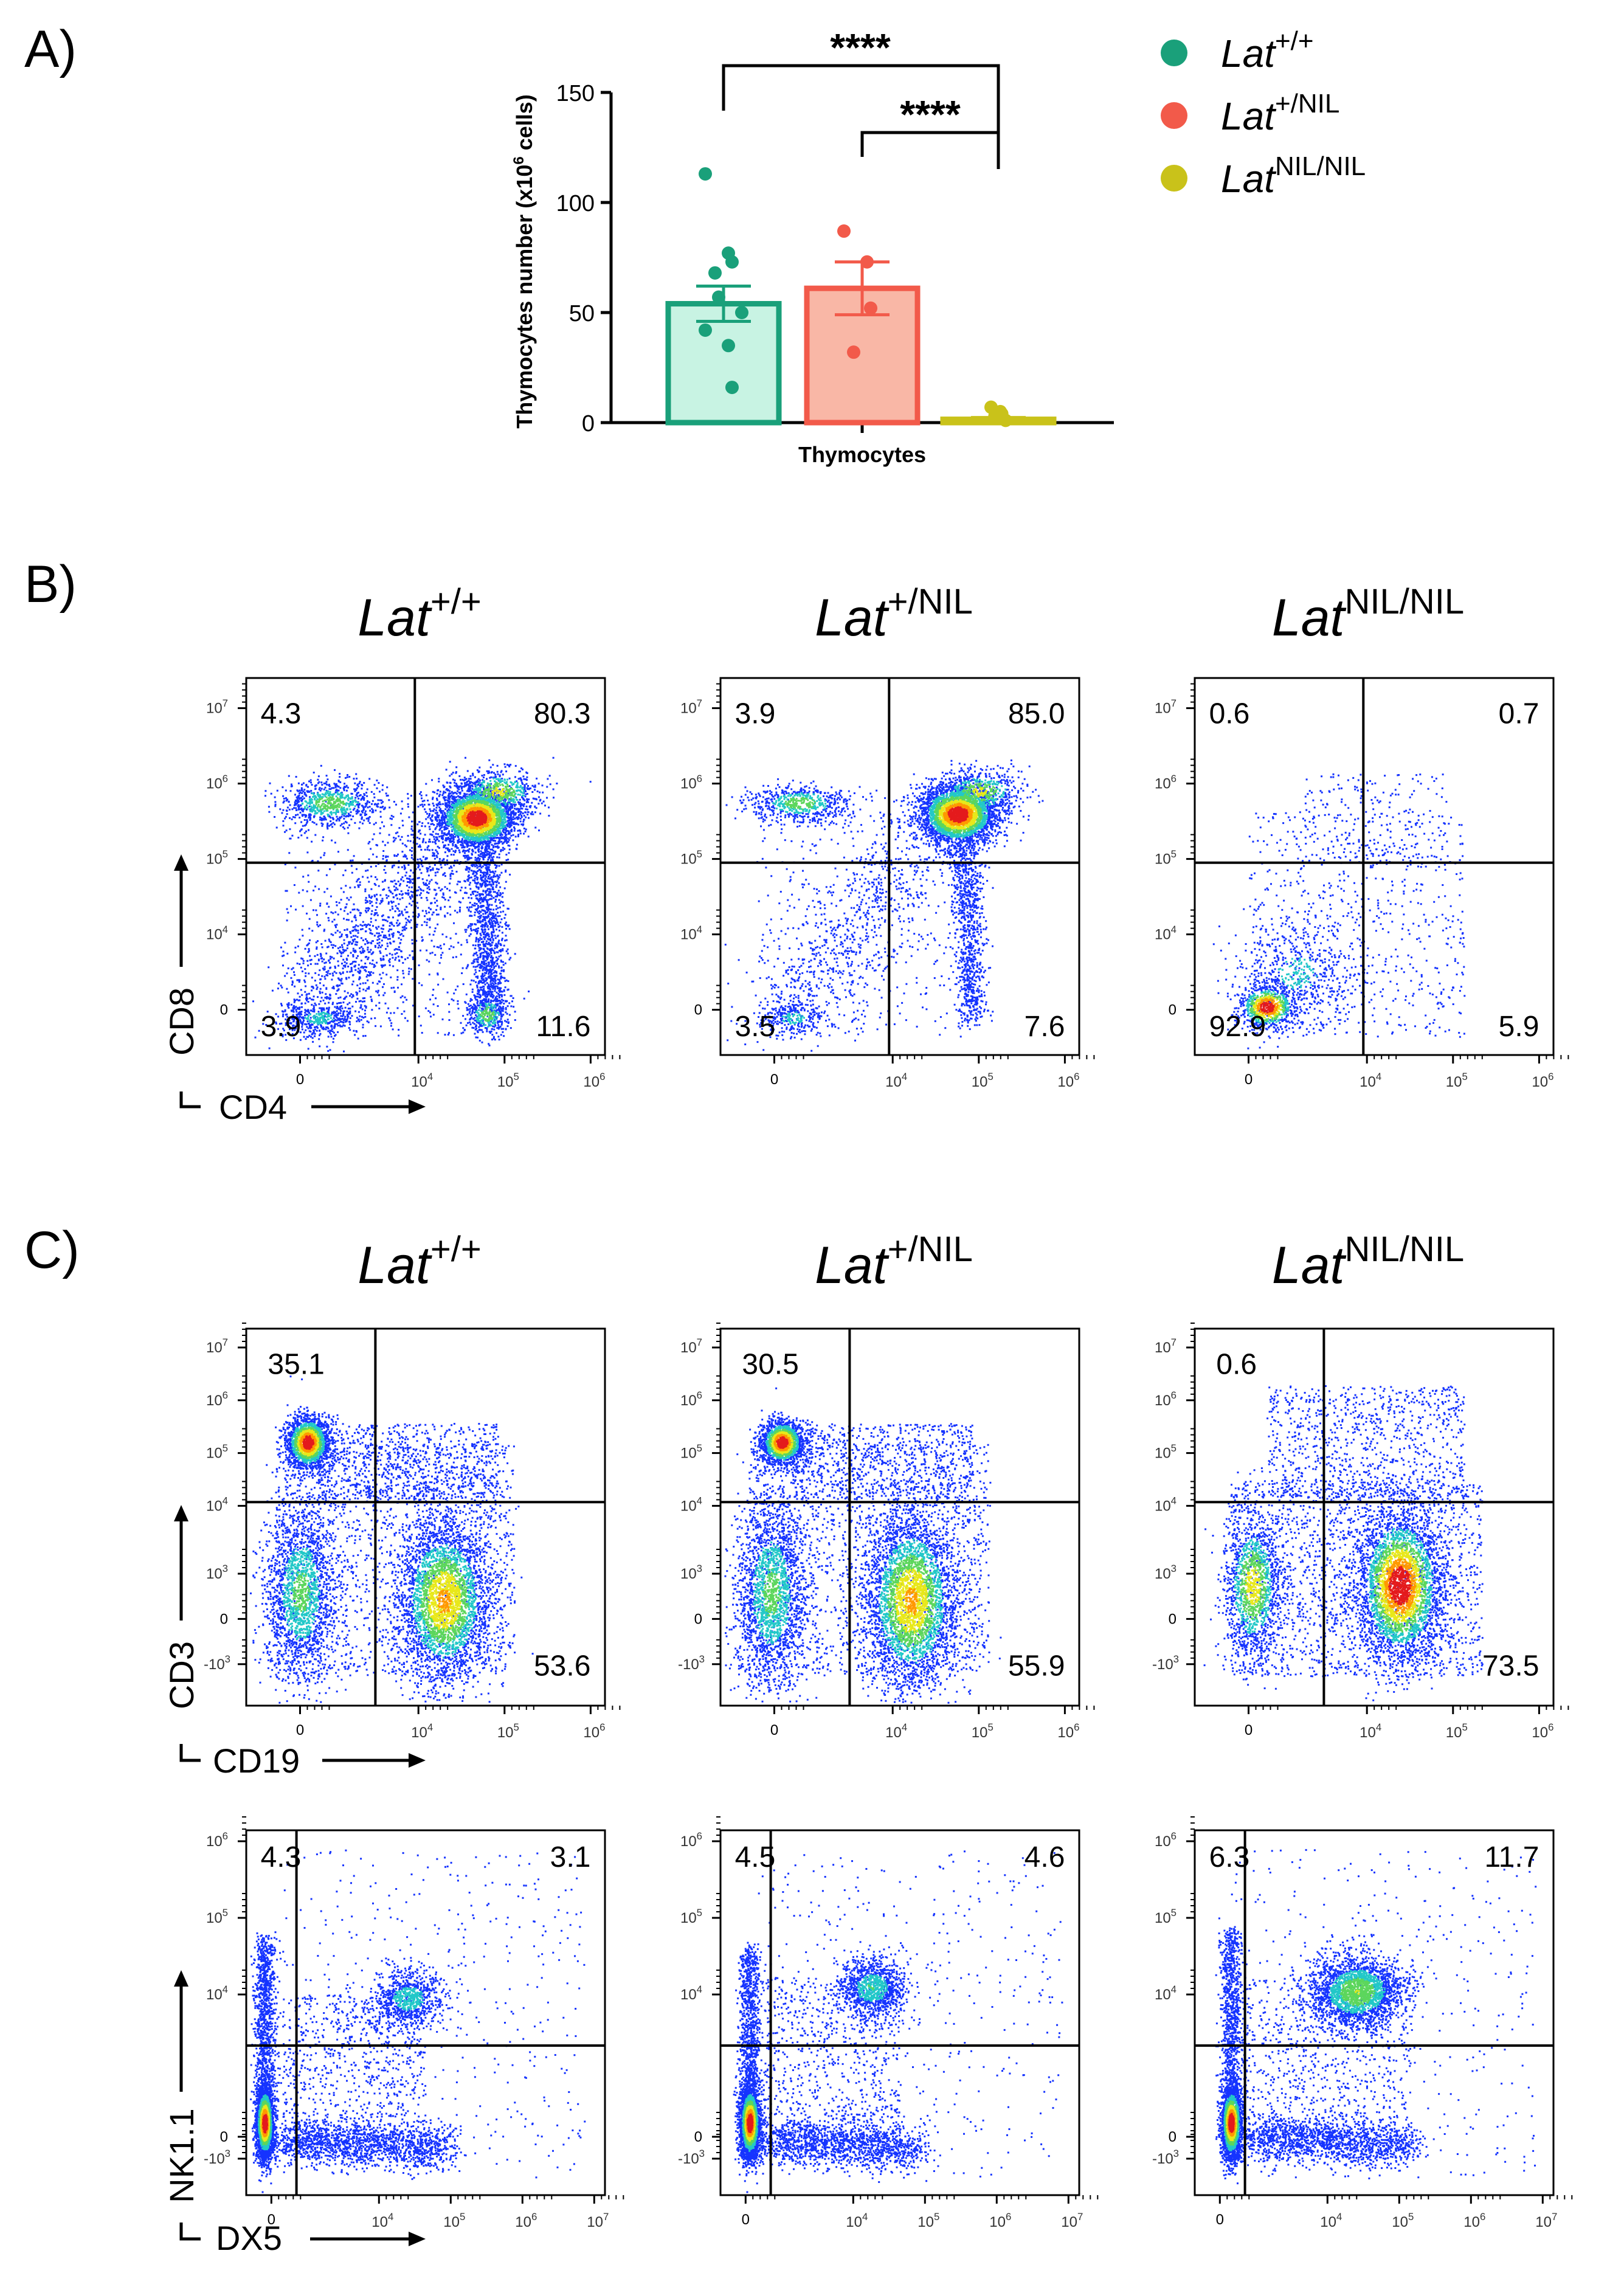  What do you see at coordinates (412, 1532) in the screenshot?
I see `c-cd3-plot-wt: 35.1 53.6 10⁷ 10⁶ 10⁵ 10⁴ 10³ 0 -103 0 10⁴ 10⁵ 10⁶` at bounding box center [412, 1532].